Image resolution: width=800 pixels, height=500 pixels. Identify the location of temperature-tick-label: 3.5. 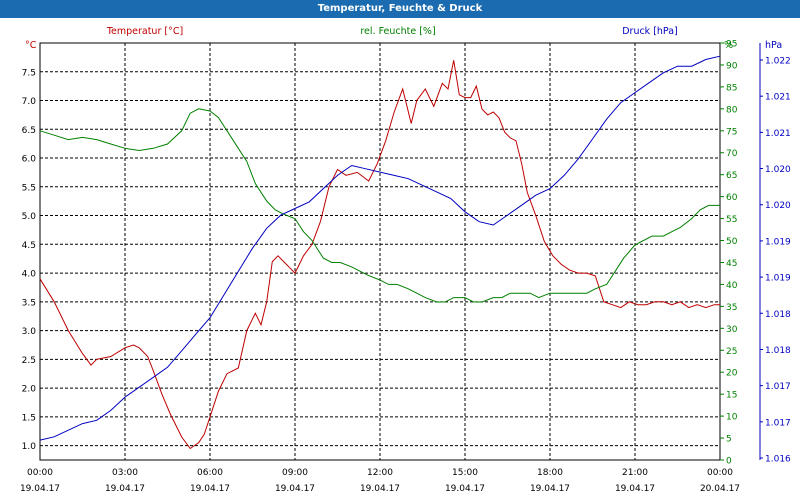
(29, 303).